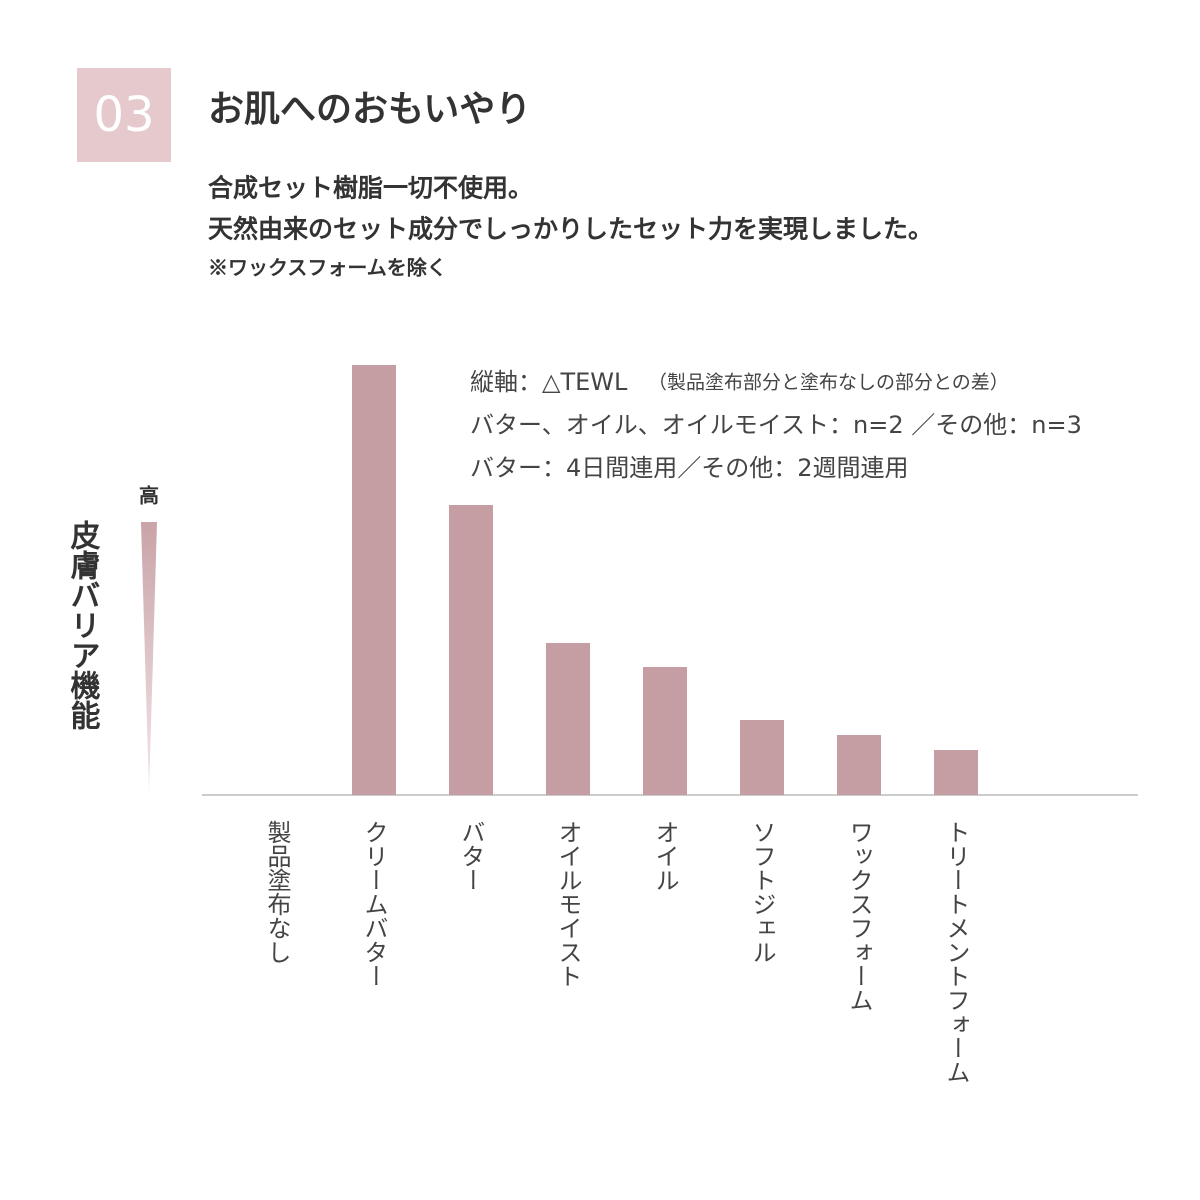 Image resolution: width=1200 pixels, height=1200 pixels. What do you see at coordinates (570, 229) in the screenshot?
I see `description: 天然由来のセット成分でしっかりしたセット力を実現しました。` at bounding box center [570, 229].